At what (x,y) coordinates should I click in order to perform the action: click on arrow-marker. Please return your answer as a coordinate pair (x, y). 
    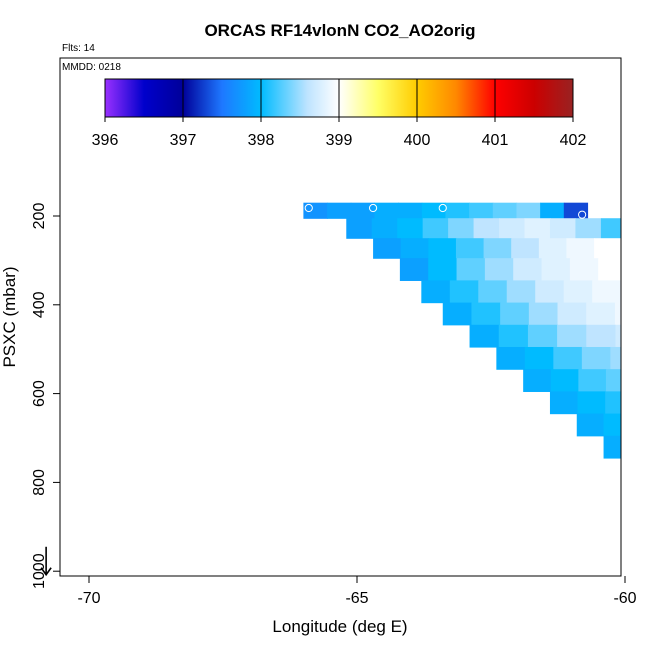
    Looking at the image, I should click on (46, 561).